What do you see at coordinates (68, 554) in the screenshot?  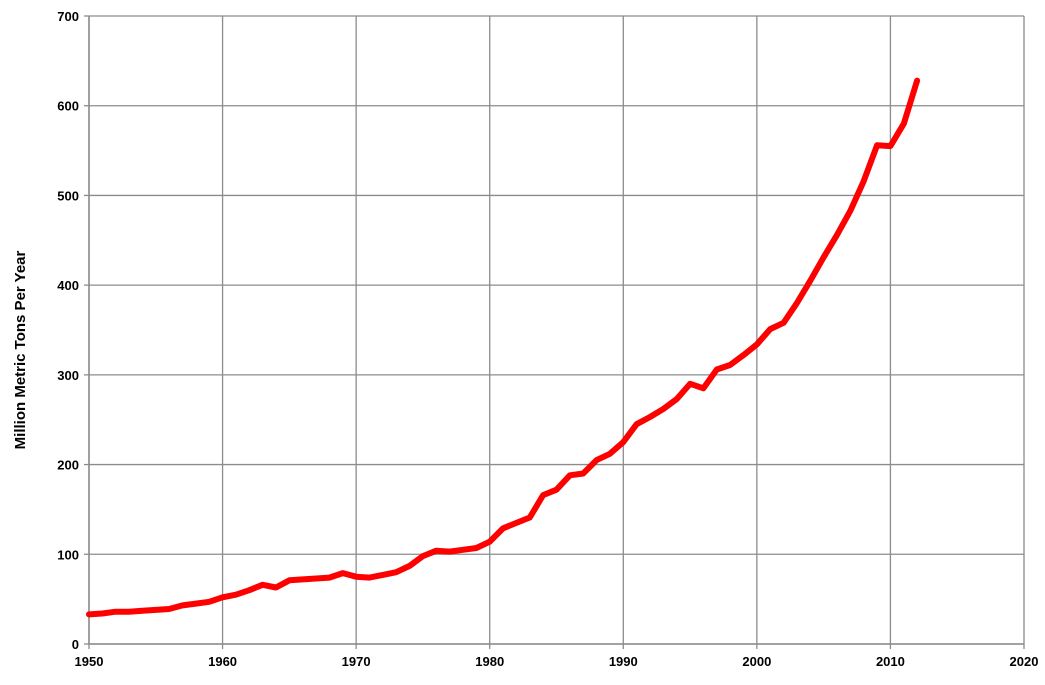 I see `y-tick-label: 100` at bounding box center [68, 554].